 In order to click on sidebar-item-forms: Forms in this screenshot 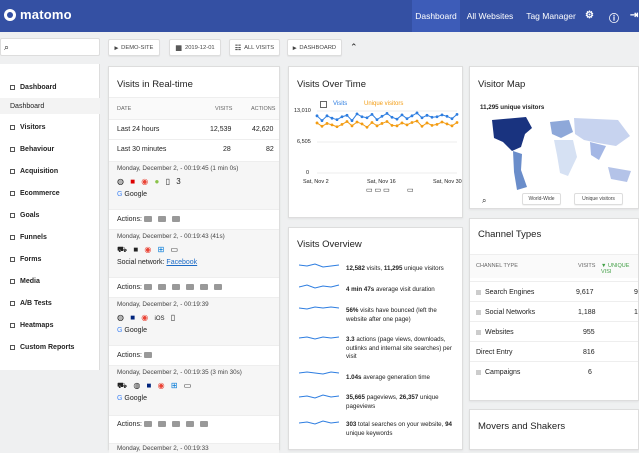, I will do `click(50, 259)`.